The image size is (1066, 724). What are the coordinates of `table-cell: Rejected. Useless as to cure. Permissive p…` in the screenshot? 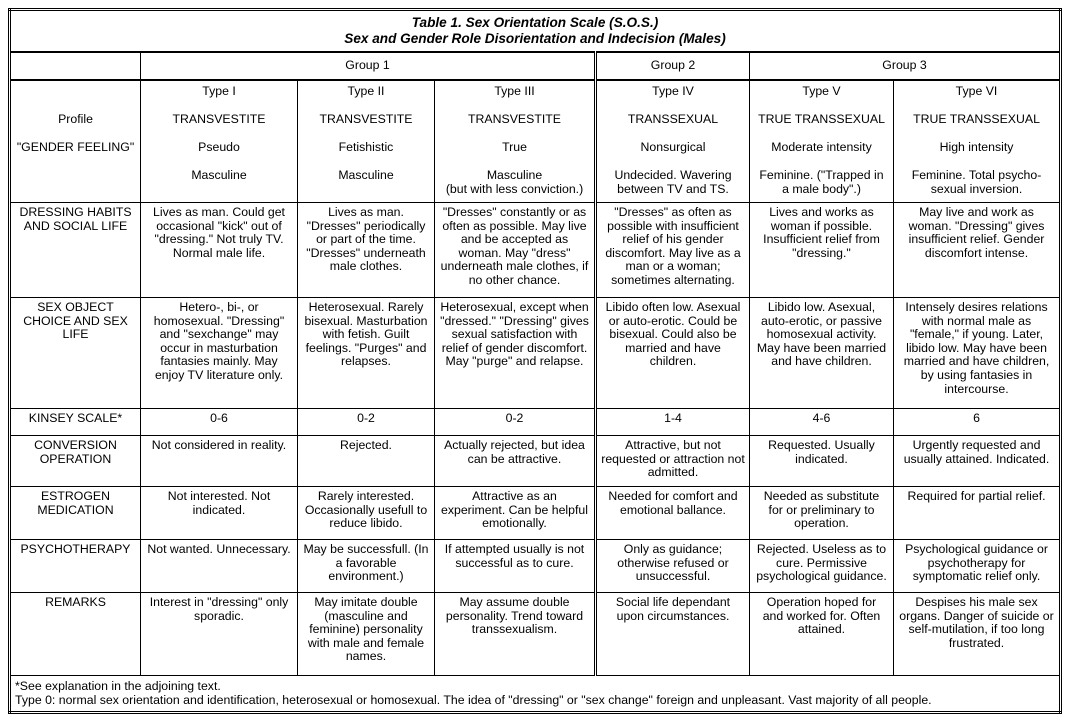 It's located at (821, 566).